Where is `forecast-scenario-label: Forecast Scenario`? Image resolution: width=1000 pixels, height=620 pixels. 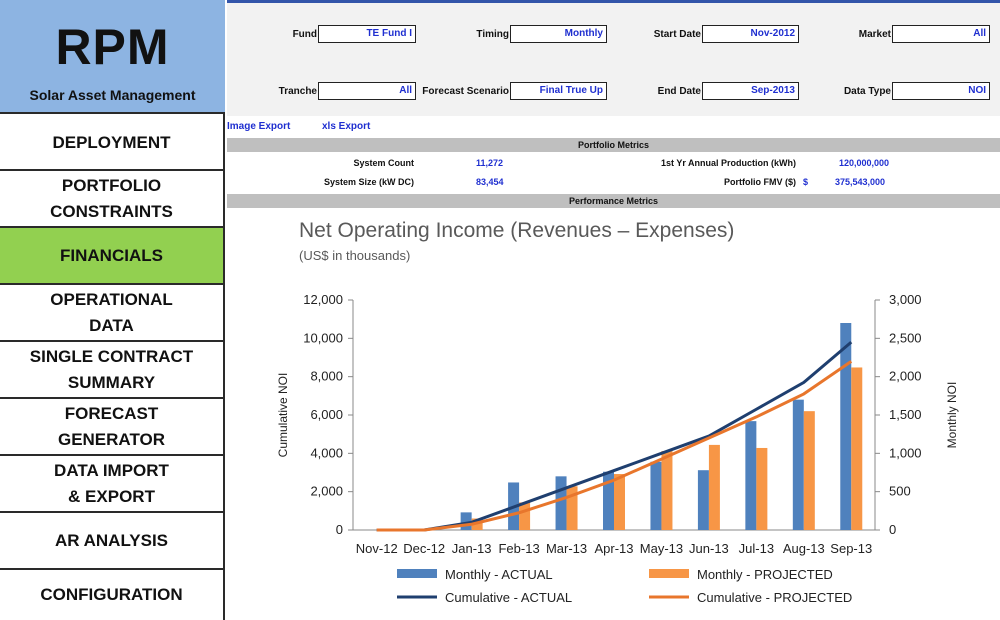
forecast-scenario-label: Forecast Scenario is located at coordinates (465, 91).